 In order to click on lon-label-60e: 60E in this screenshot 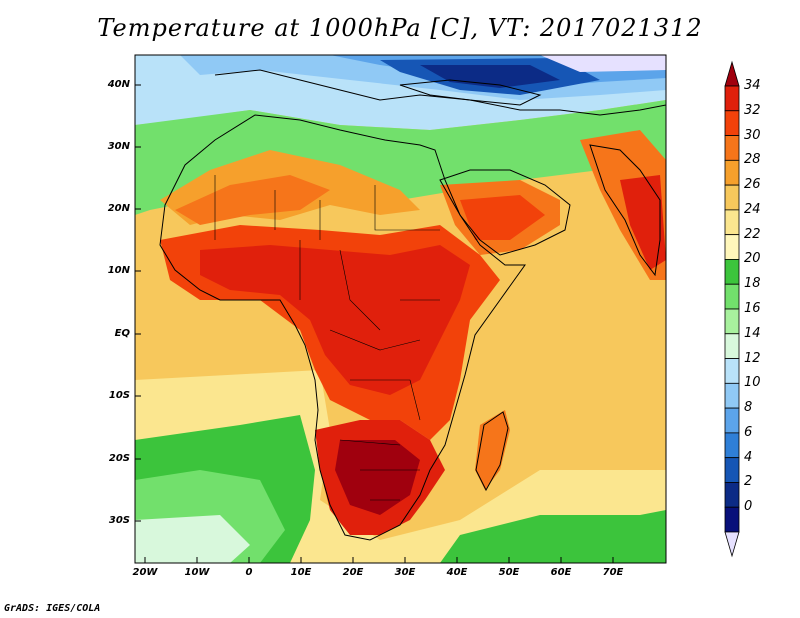, I will do `click(561, 572)`.